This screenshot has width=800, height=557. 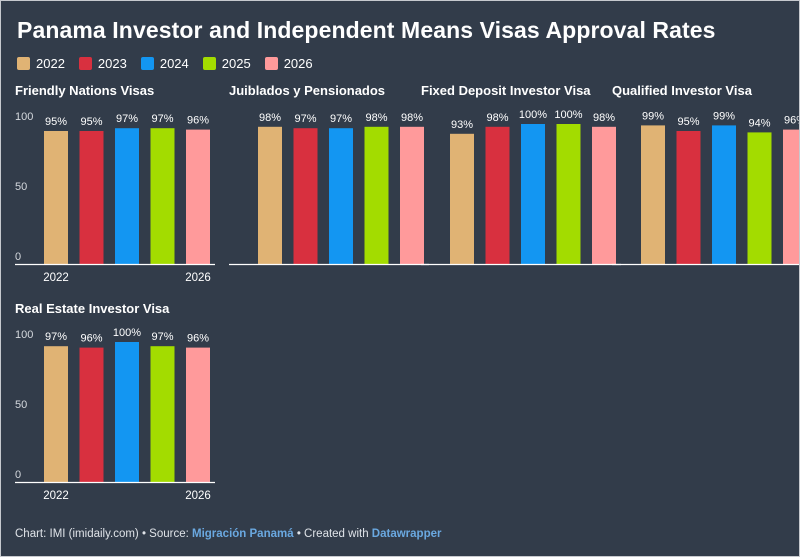 I want to click on legend-label-2023: 2023, so click(x=112, y=63).